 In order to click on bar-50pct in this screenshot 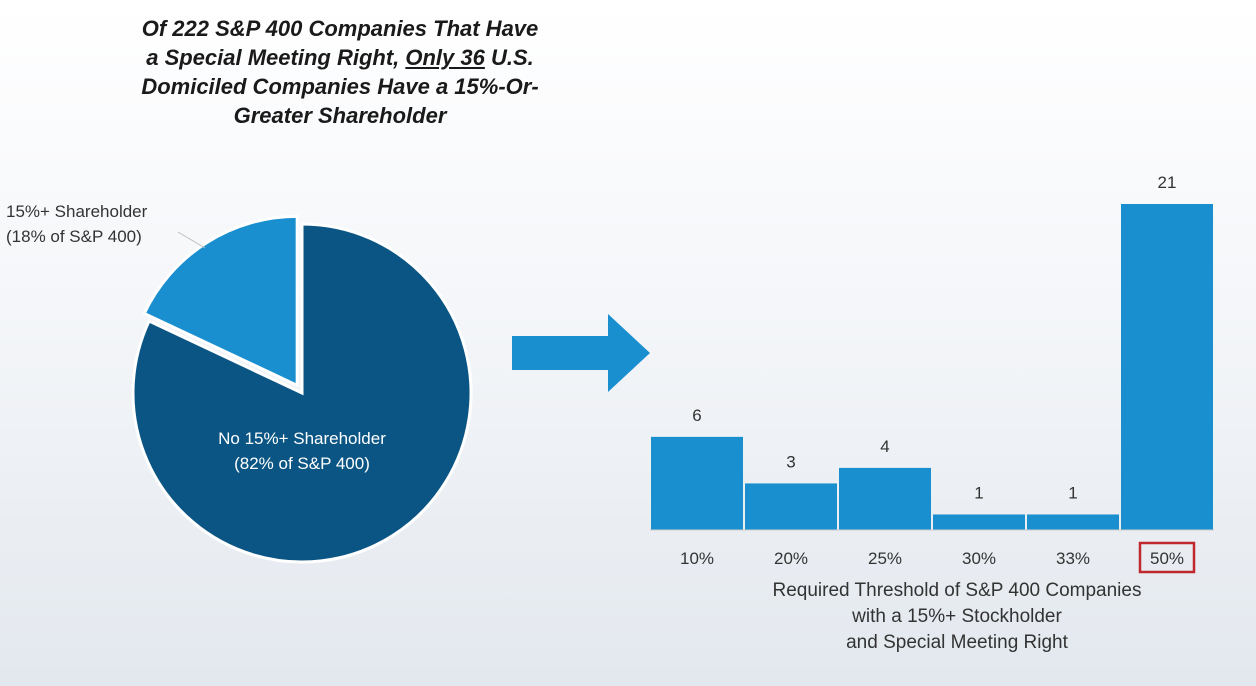, I will do `click(1167, 367)`.